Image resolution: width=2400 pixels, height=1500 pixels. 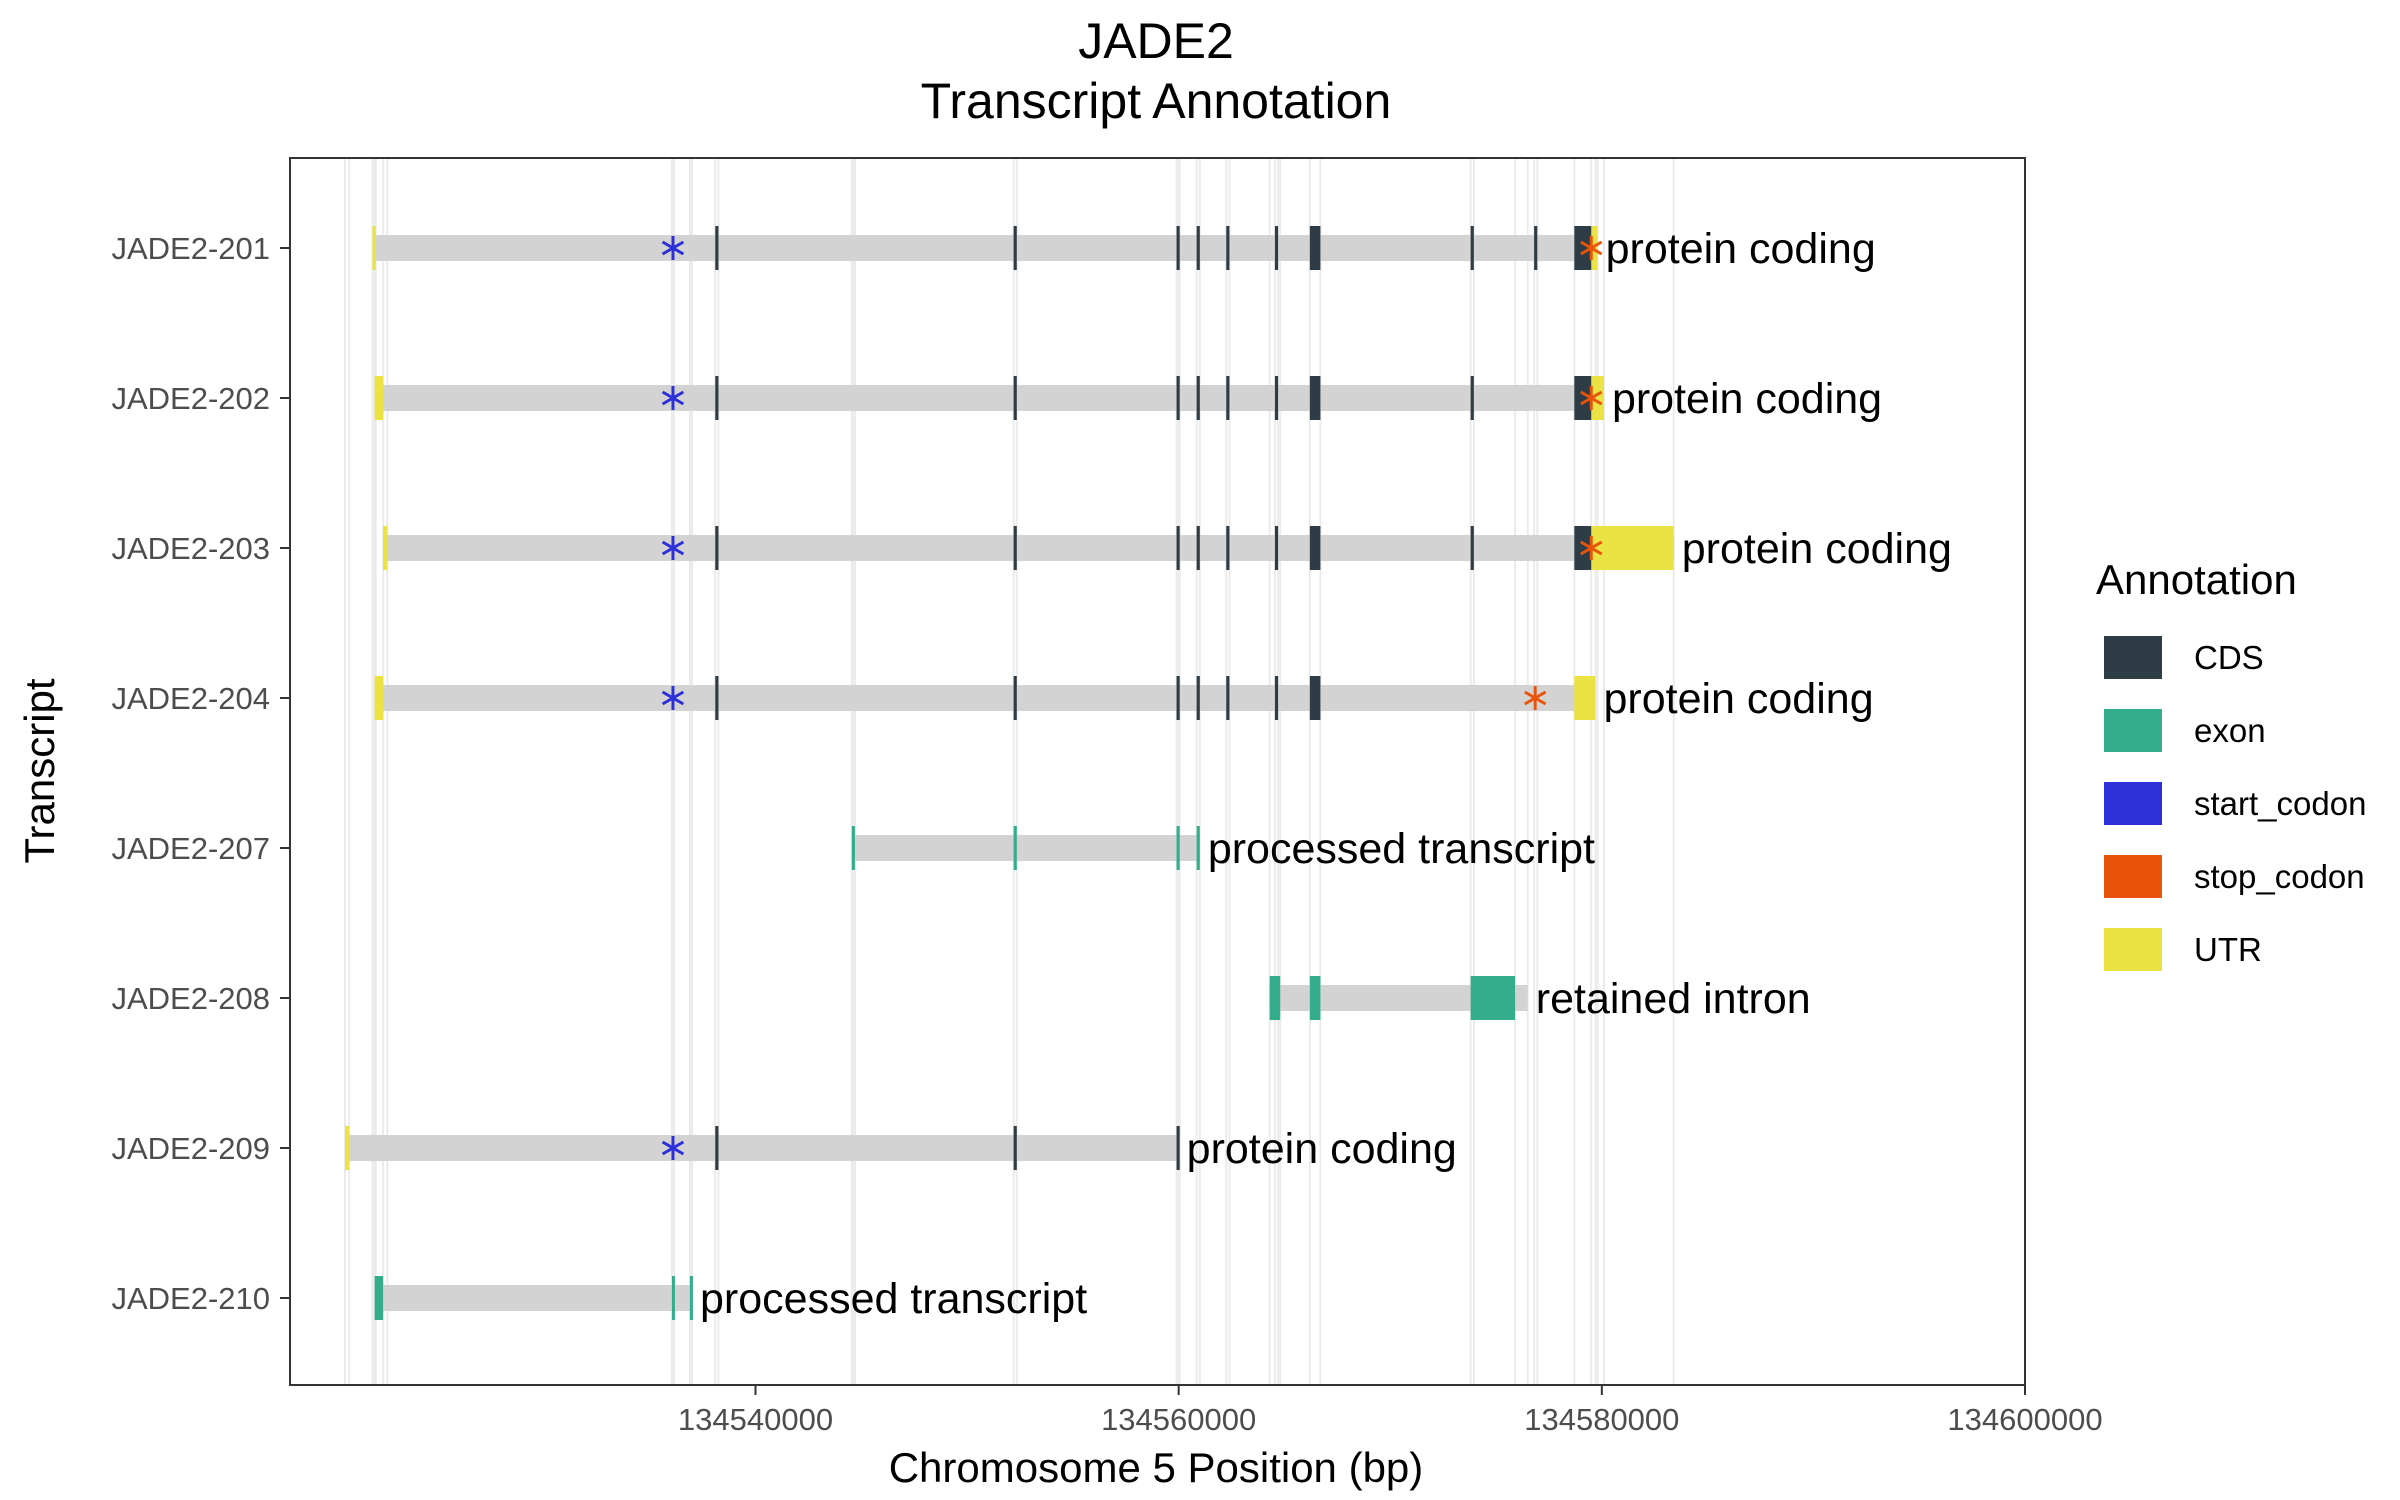 I want to click on transcript-biotype-label: retained intron, so click(x=1673, y=999).